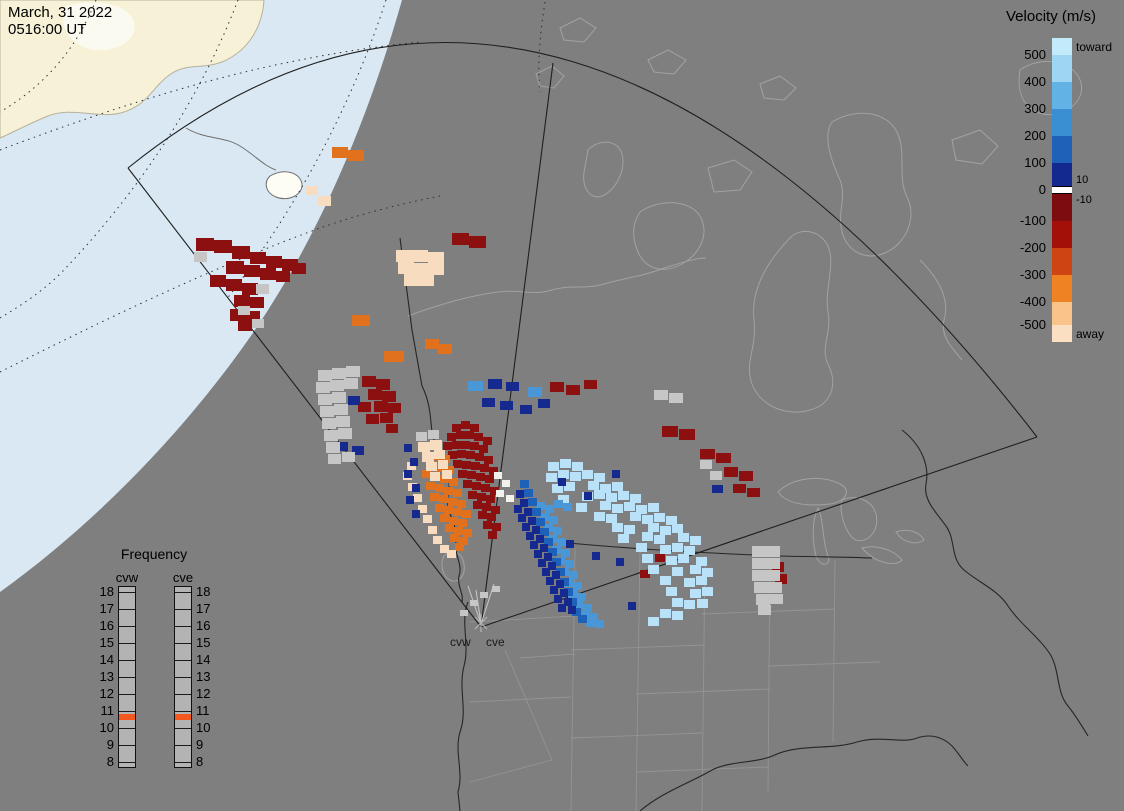 The height and width of the screenshot is (811, 1124). What do you see at coordinates (203, 591) in the screenshot?
I see `frequency-tick-label: 18` at bounding box center [203, 591].